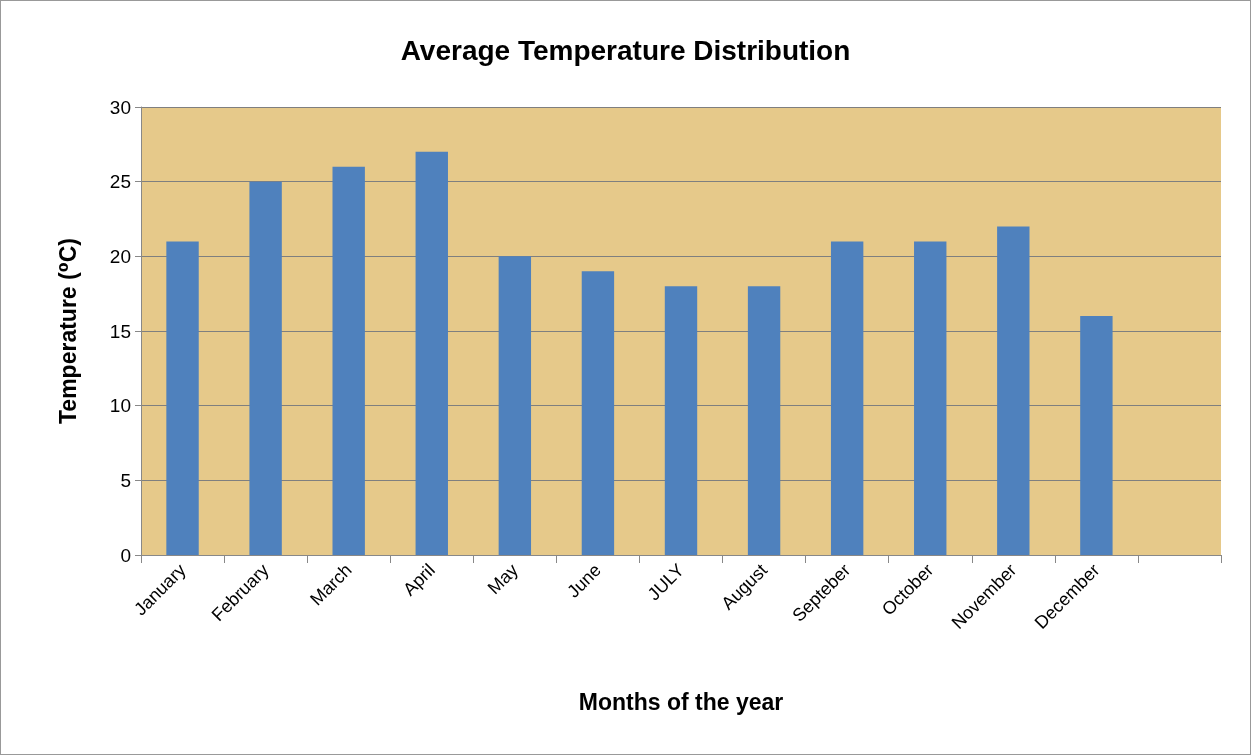 The width and height of the screenshot is (1251, 755). What do you see at coordinates (120, 406) in the screenshot?
I see `y-tick-label: 10` at bounding box center [120, 406].